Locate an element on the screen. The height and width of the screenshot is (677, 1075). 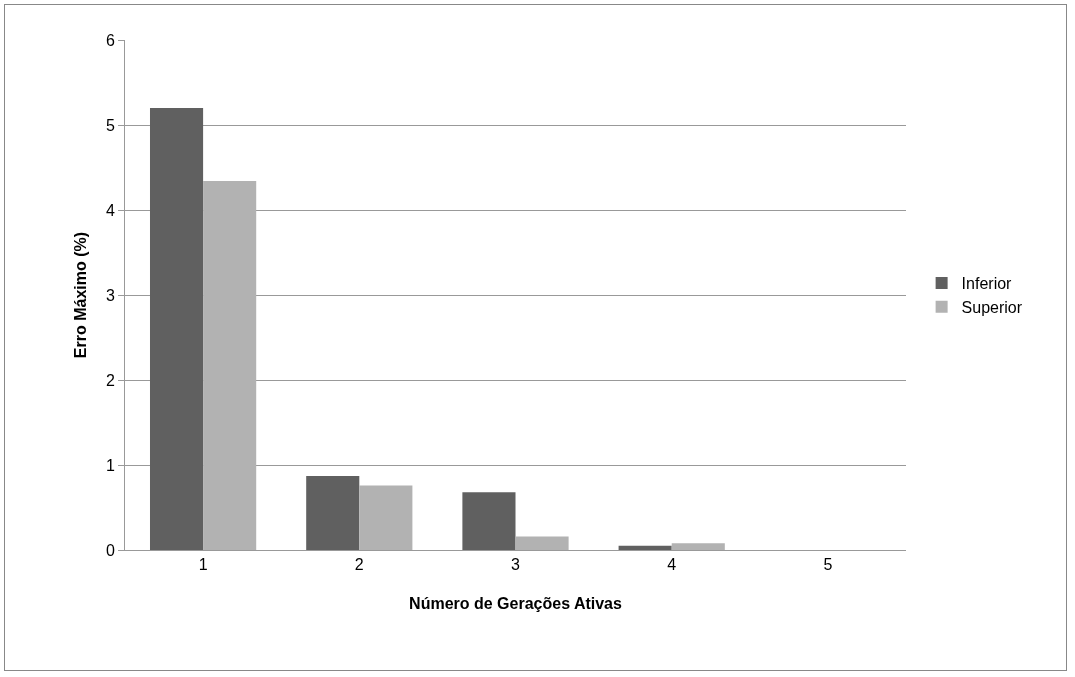
x-tick-label: 5 is located at coordinates (828, 565).